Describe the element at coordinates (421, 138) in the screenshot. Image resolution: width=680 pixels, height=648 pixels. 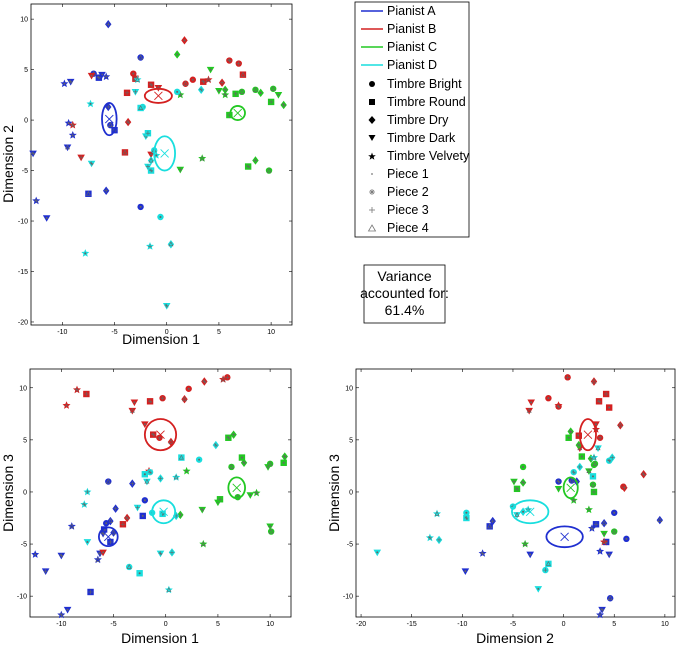
I see `legend-label: Timbre Dark` at that location.